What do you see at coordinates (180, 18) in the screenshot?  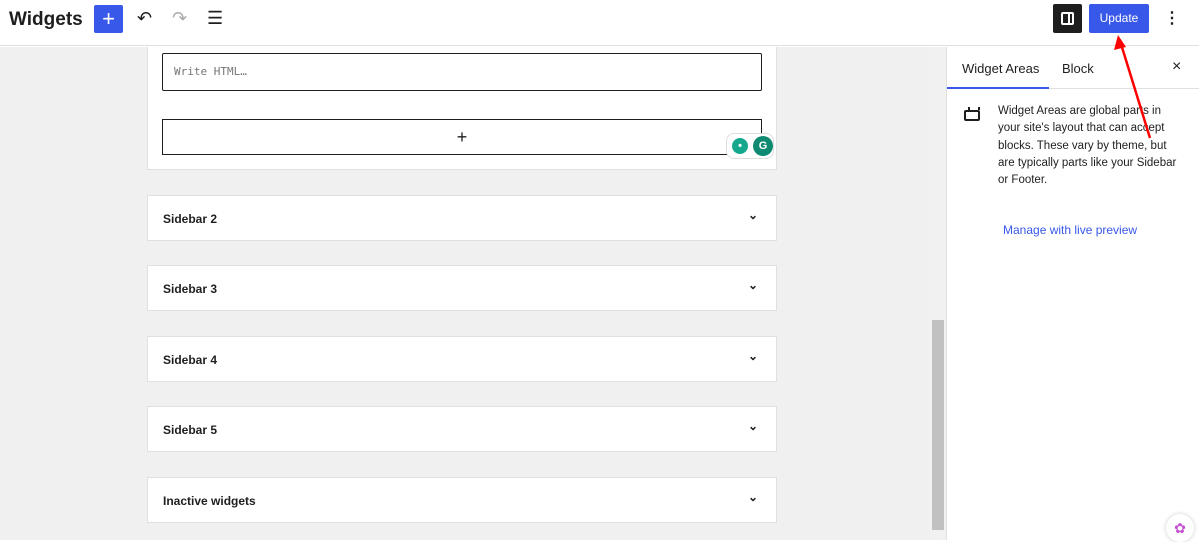 I see `redo-icon: ↷` at bounding box center [180, 18].